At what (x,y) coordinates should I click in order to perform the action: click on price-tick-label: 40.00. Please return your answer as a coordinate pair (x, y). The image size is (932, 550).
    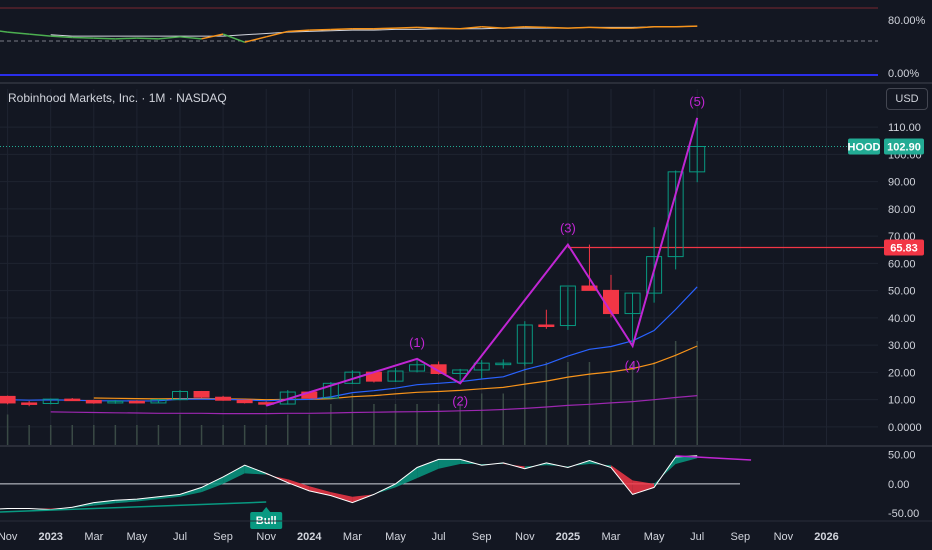
    Looking at the image, I should click on (902, 319).